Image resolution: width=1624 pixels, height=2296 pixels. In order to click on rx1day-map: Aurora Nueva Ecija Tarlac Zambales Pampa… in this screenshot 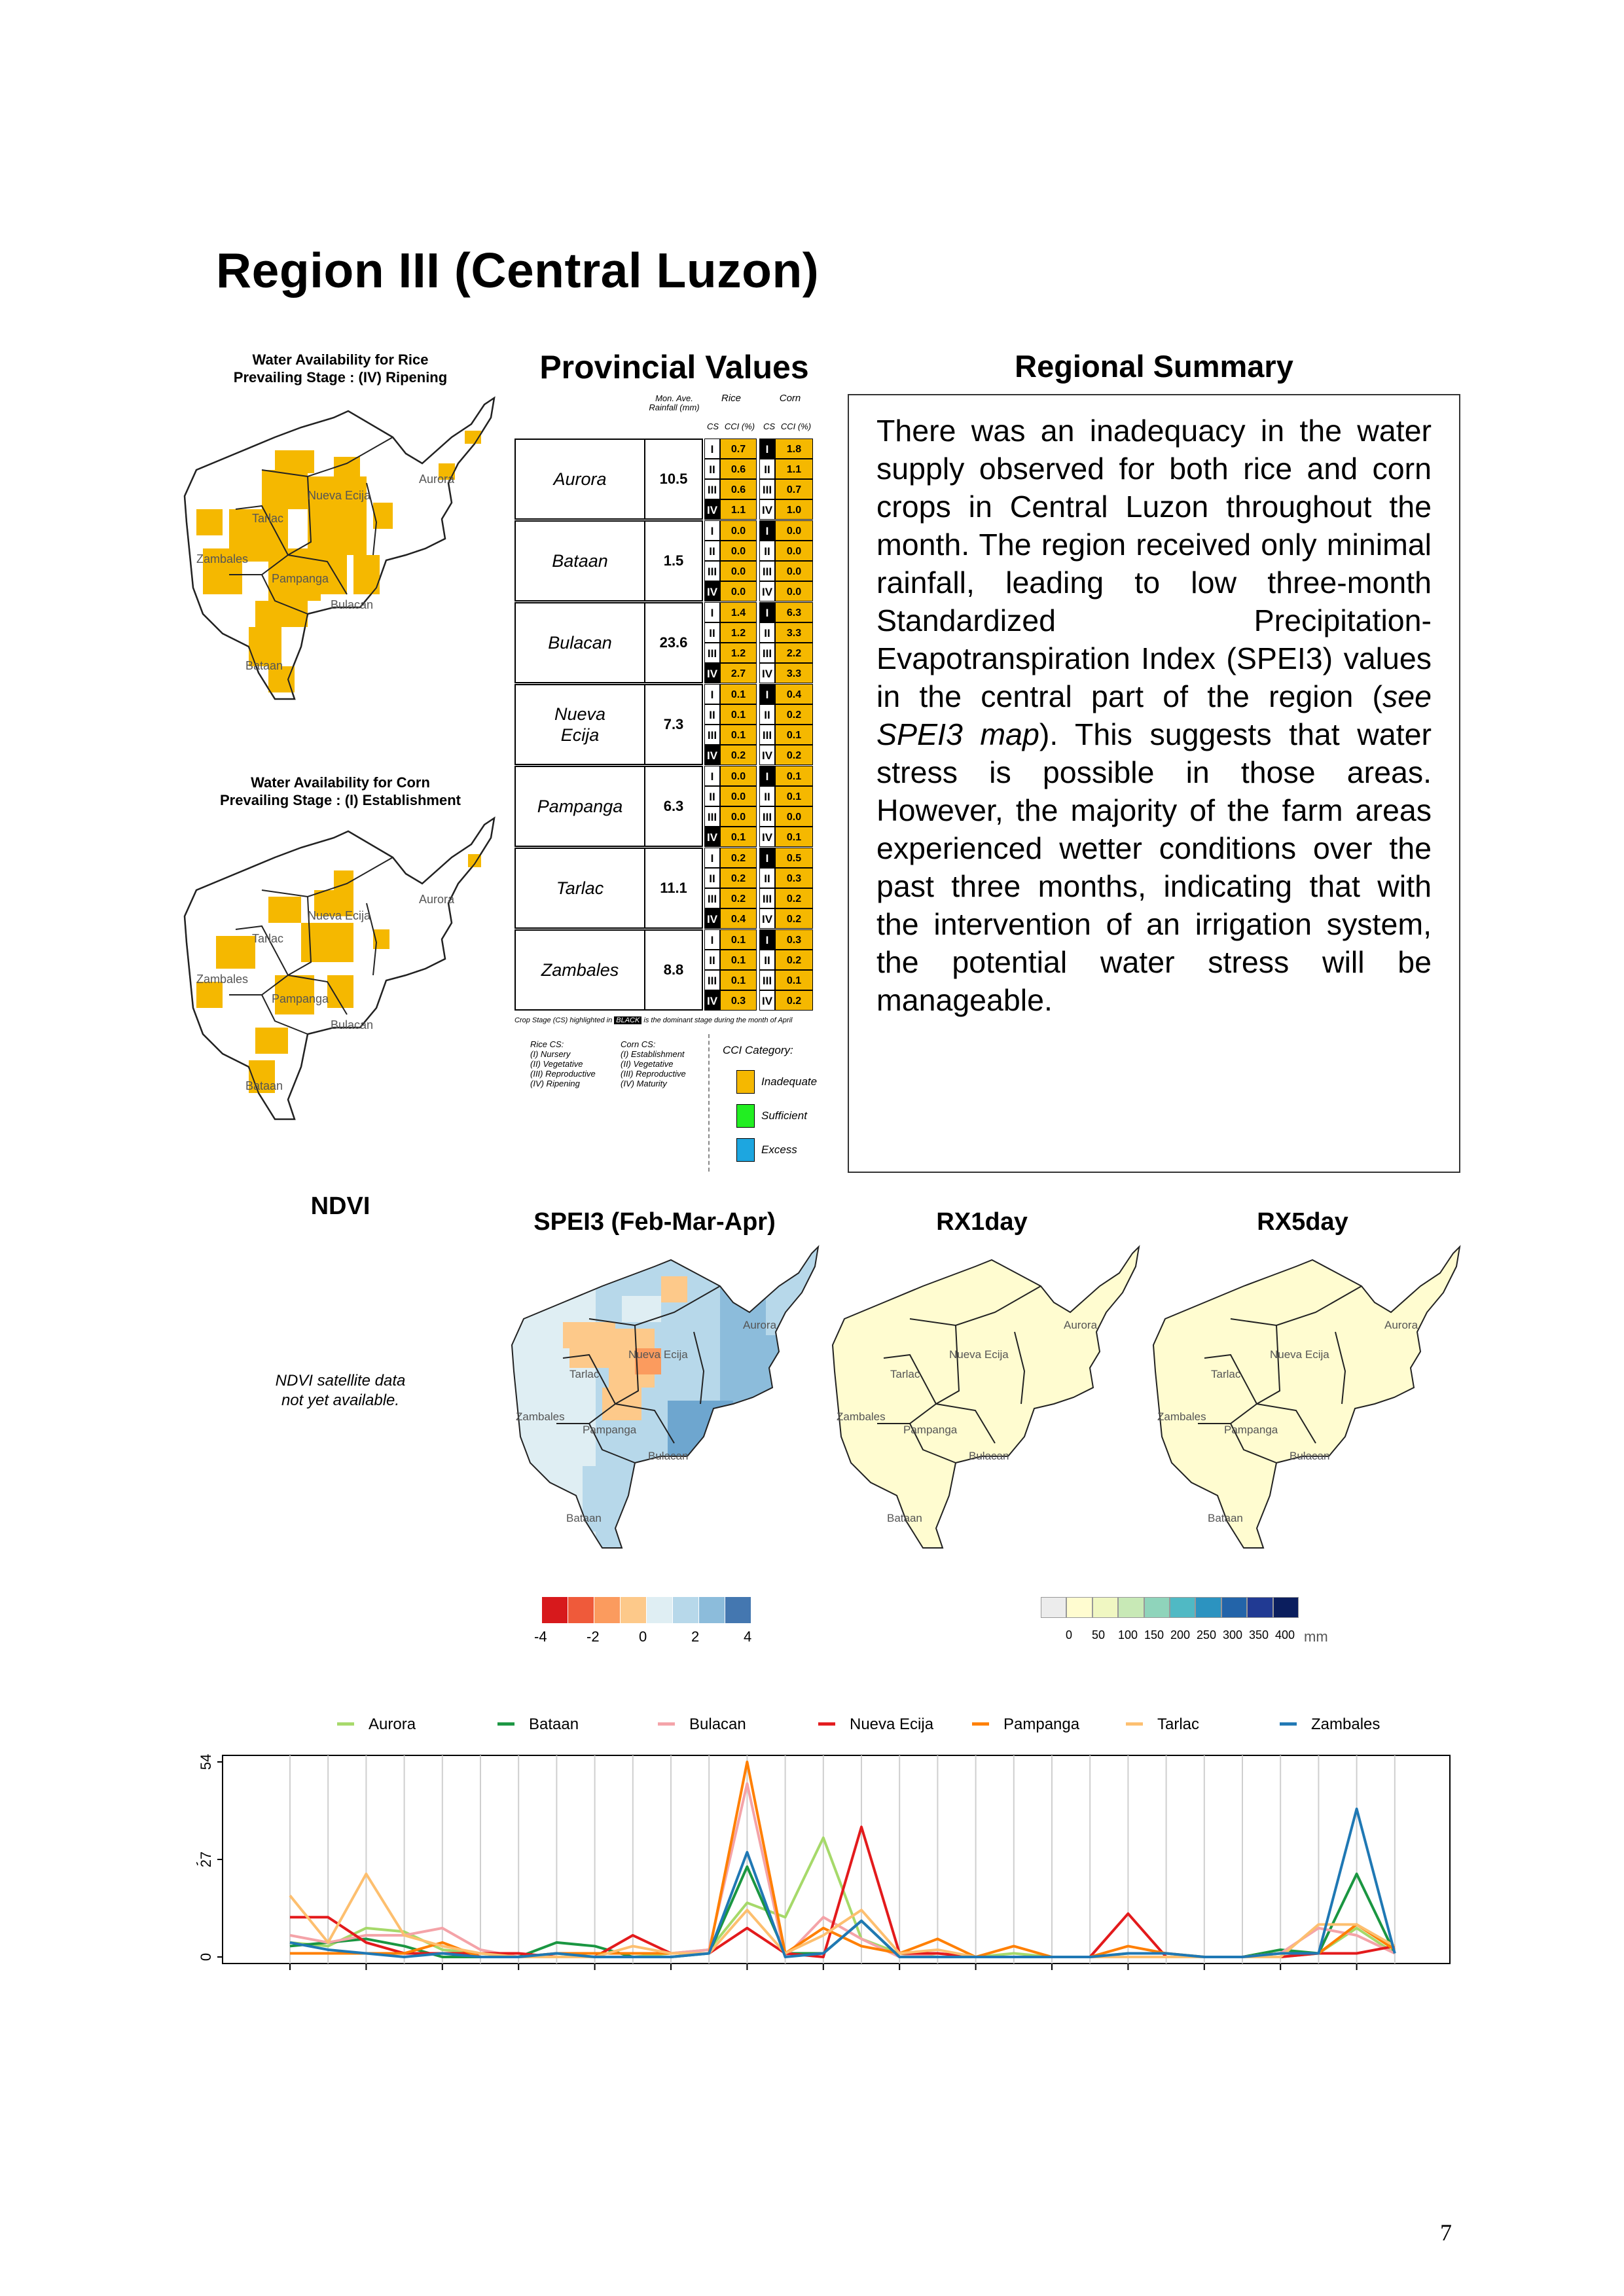, I will do `click(985, 1397)`.